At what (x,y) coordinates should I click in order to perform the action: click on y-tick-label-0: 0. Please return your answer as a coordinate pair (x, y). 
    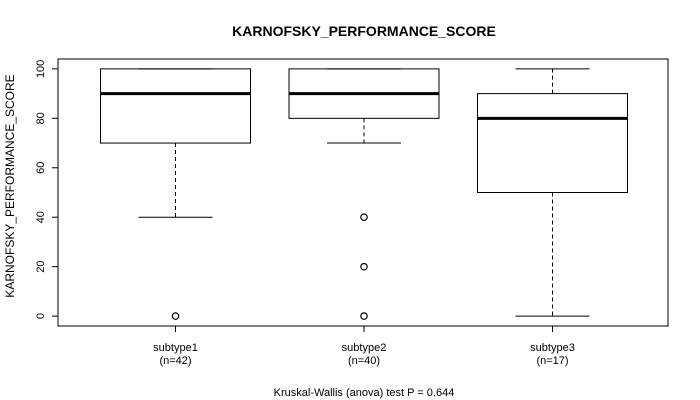
    Looking at the image, I should click on (41, 316).